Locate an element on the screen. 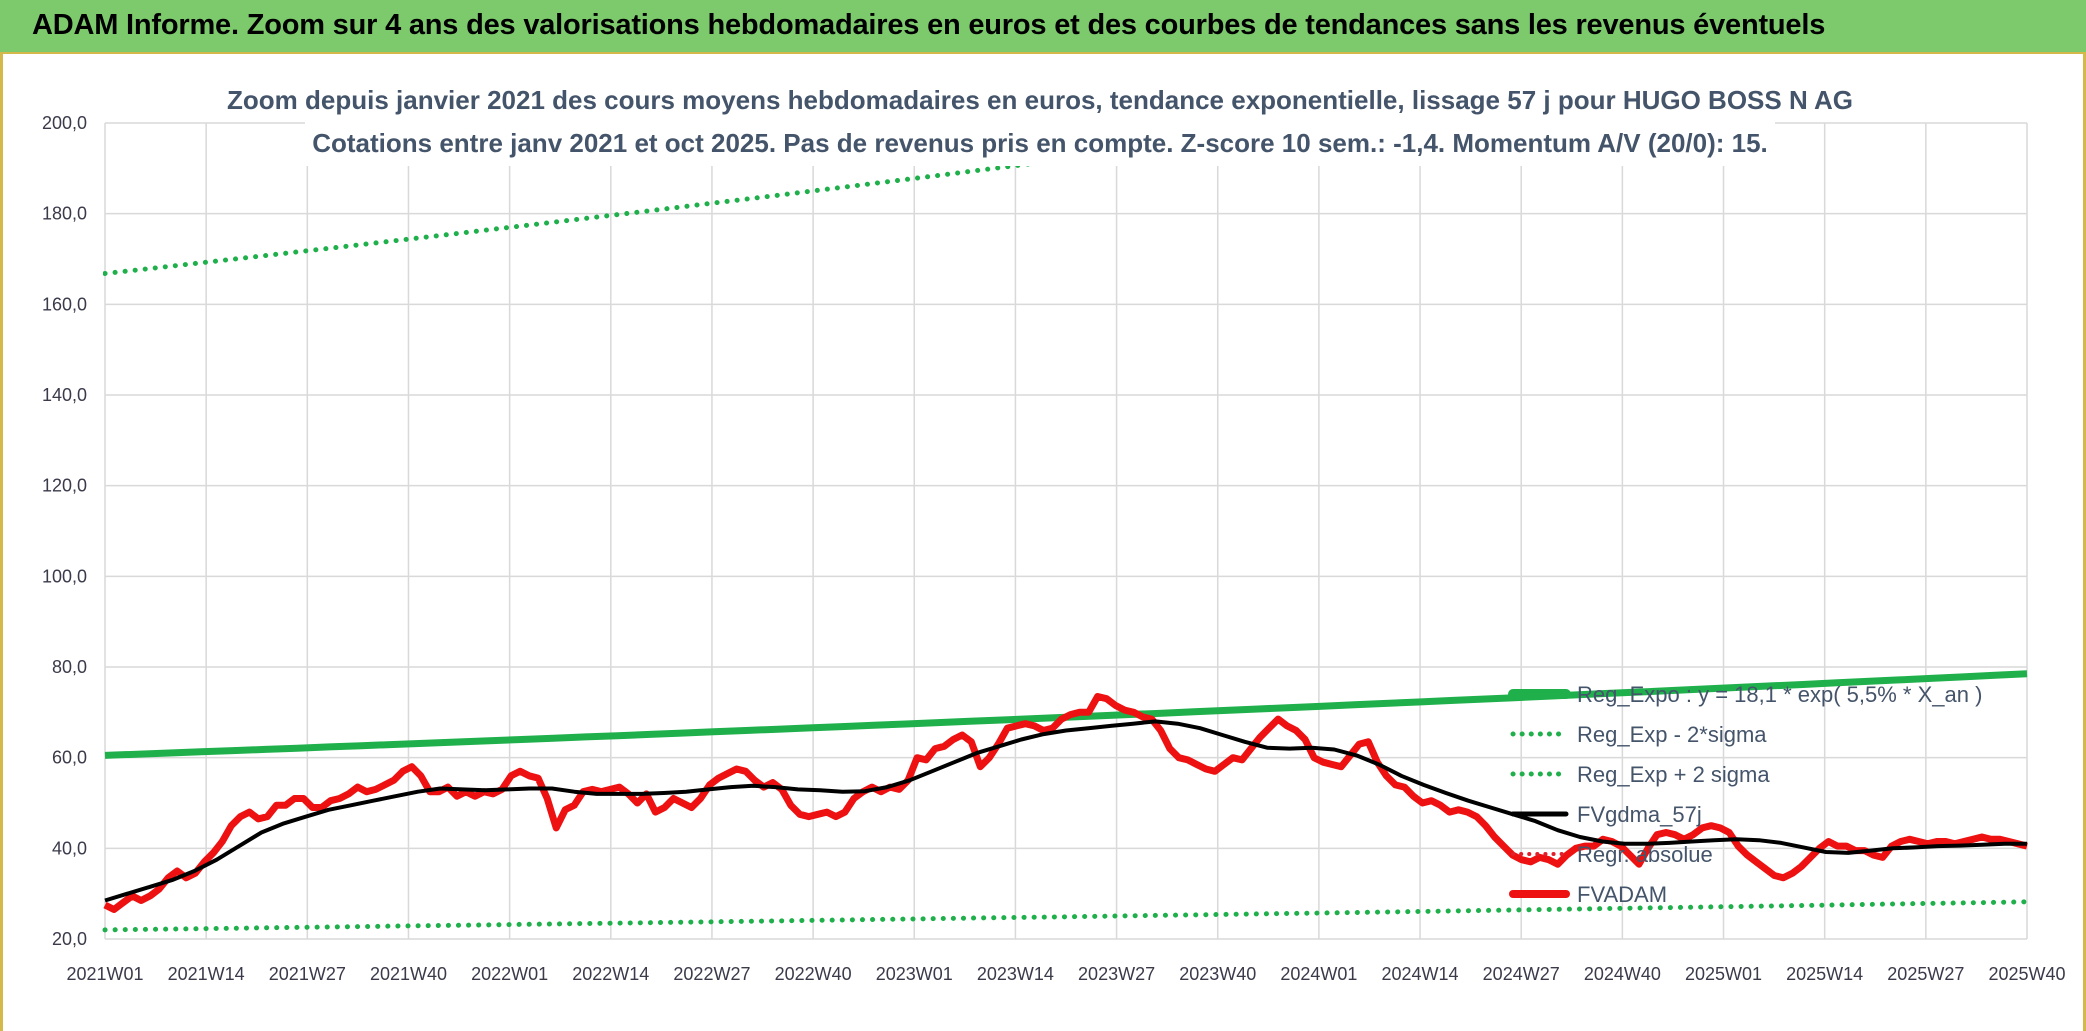 This screenshot has height=1031, width=2086. y-tick-label: 140,0 is located at coordinates (64, 395).